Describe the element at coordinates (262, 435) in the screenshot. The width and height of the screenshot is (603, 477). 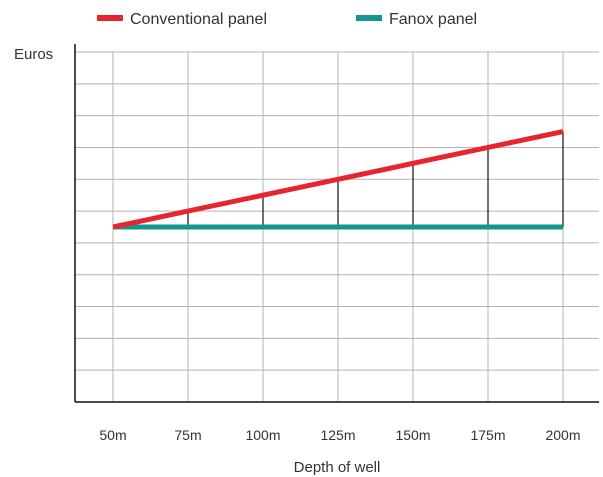
I see `x-tick-label: 100m` at that location.